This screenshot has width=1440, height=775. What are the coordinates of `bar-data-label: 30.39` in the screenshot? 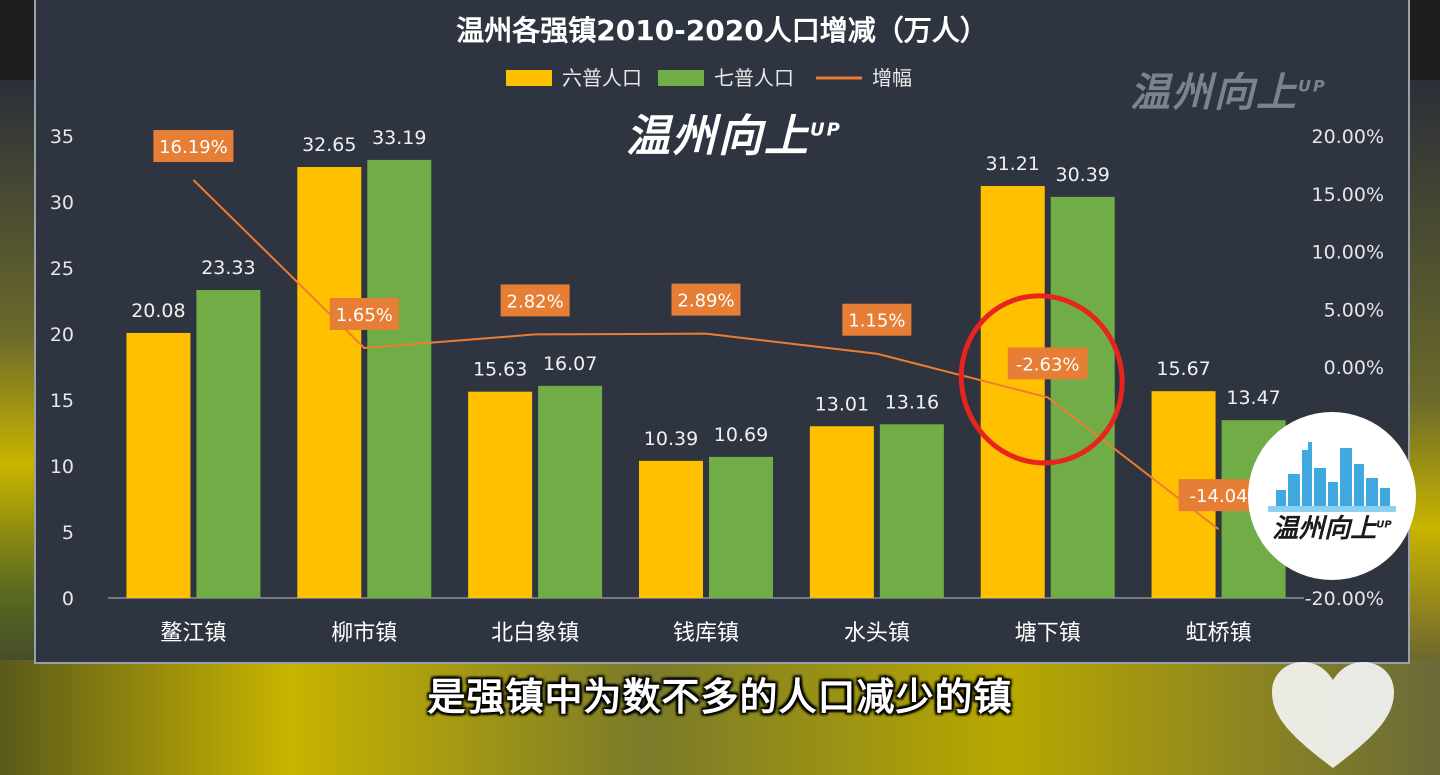 It's located at (1083, 175).